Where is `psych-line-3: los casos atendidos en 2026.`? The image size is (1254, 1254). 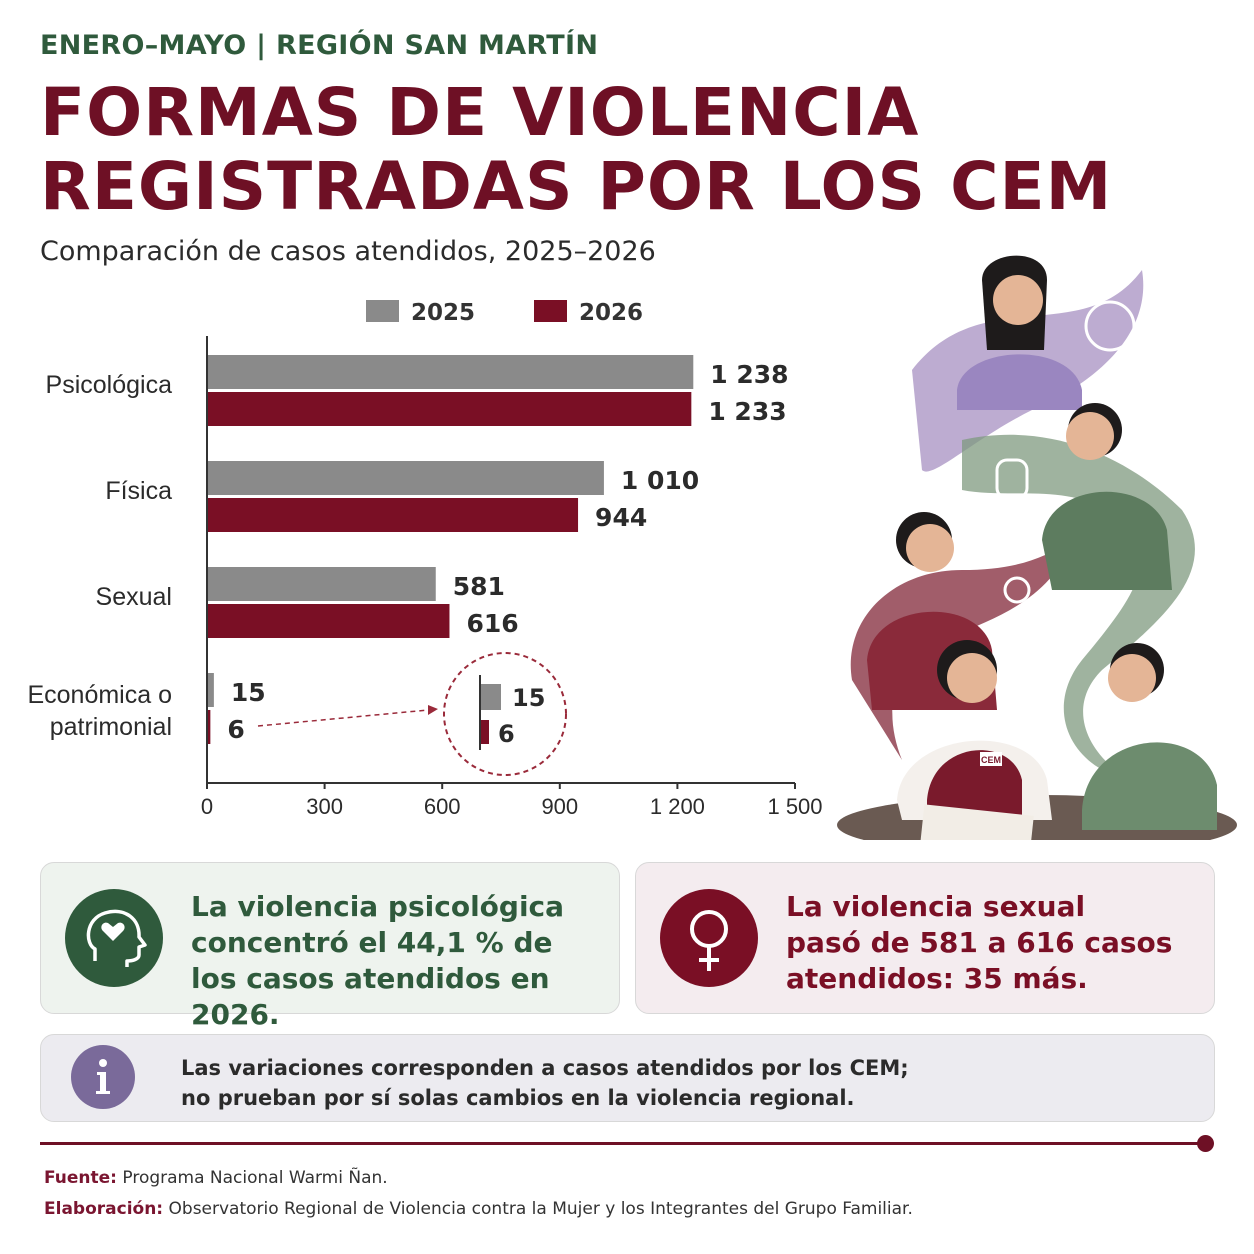 psych-line-3: los casos atendidos en 2026. is located at coordinates (370, 996).